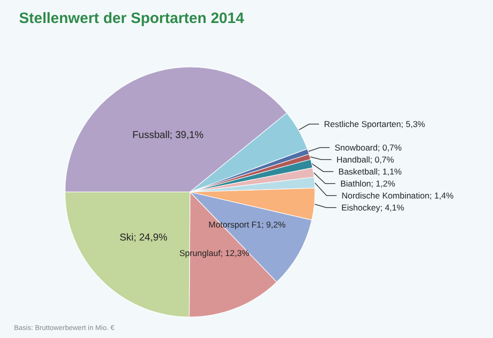  What do you see at coordinates (144, 238) in the screenshot?
I see `slice-label: Ski; 24,9%` at bounding box center [144, 238].